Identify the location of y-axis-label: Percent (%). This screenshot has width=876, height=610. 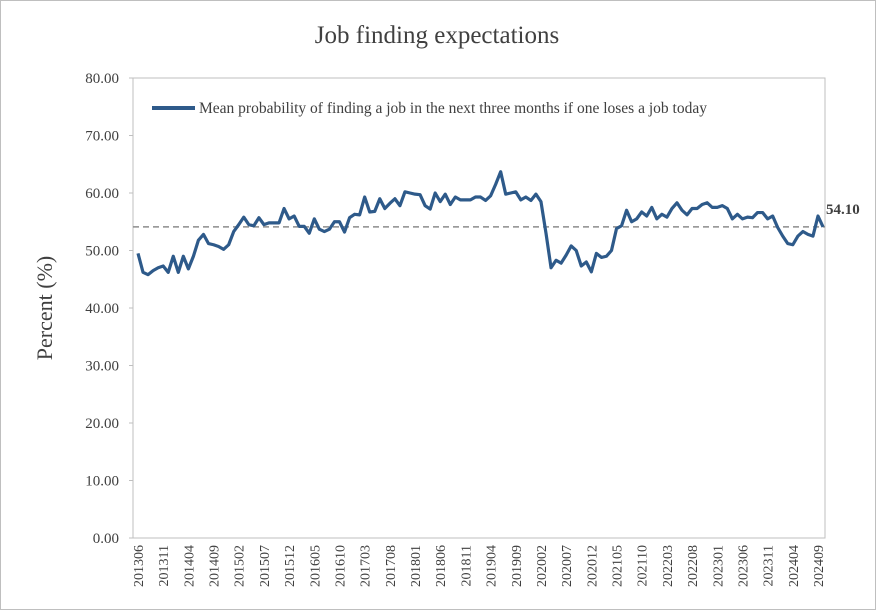
(44, 308).